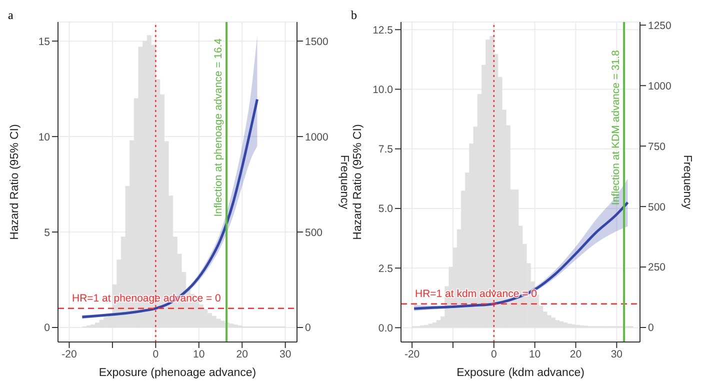 The image size is (702, 388). Describe the element at coordinates (386, 328) in the screenshot. I see `y-tick-label: 0.0` at that location.